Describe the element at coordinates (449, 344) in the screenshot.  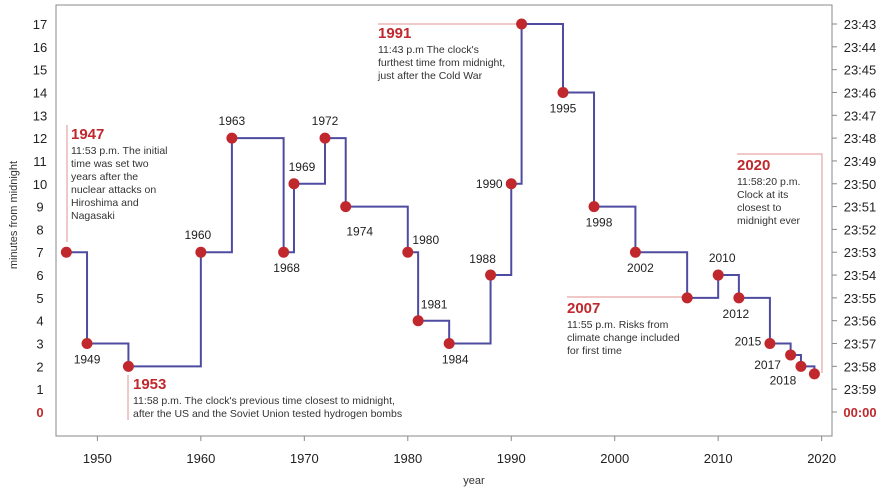
I see `point-1984` at that location.